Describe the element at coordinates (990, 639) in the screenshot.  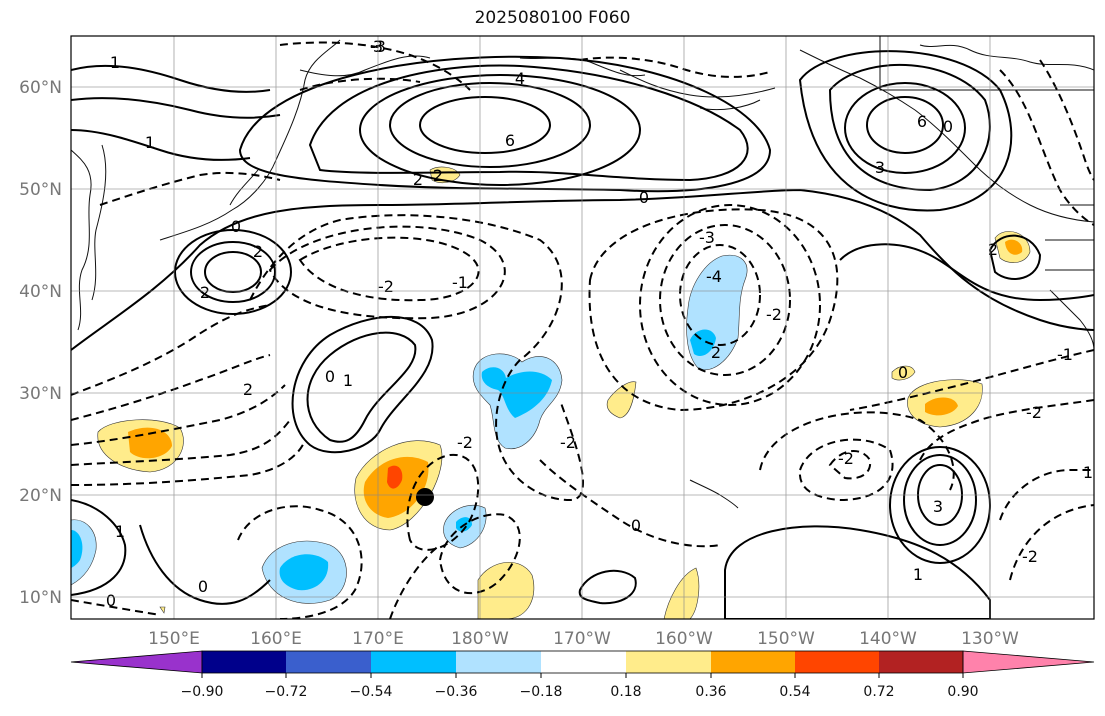
I see `lon-label: 130°W` at that location.